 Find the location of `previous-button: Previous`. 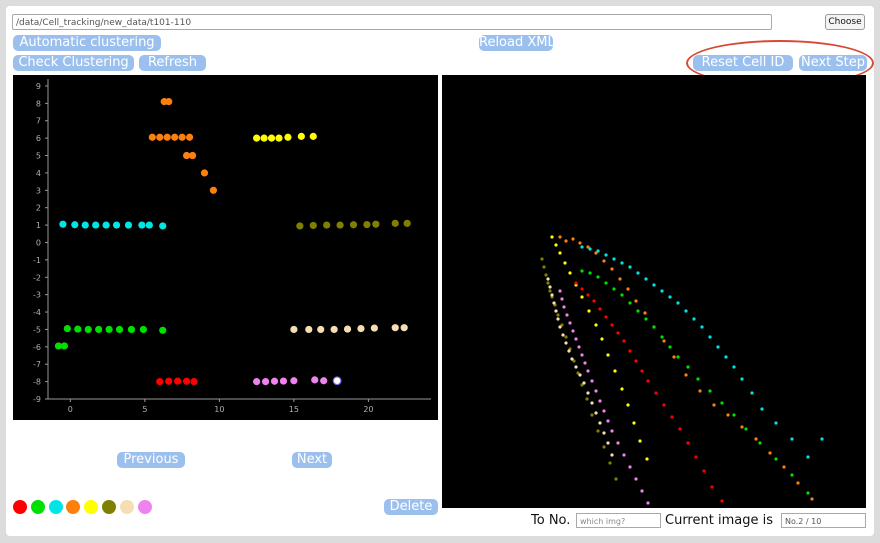

previous-button: Previous is located at coordinates (151, 460).